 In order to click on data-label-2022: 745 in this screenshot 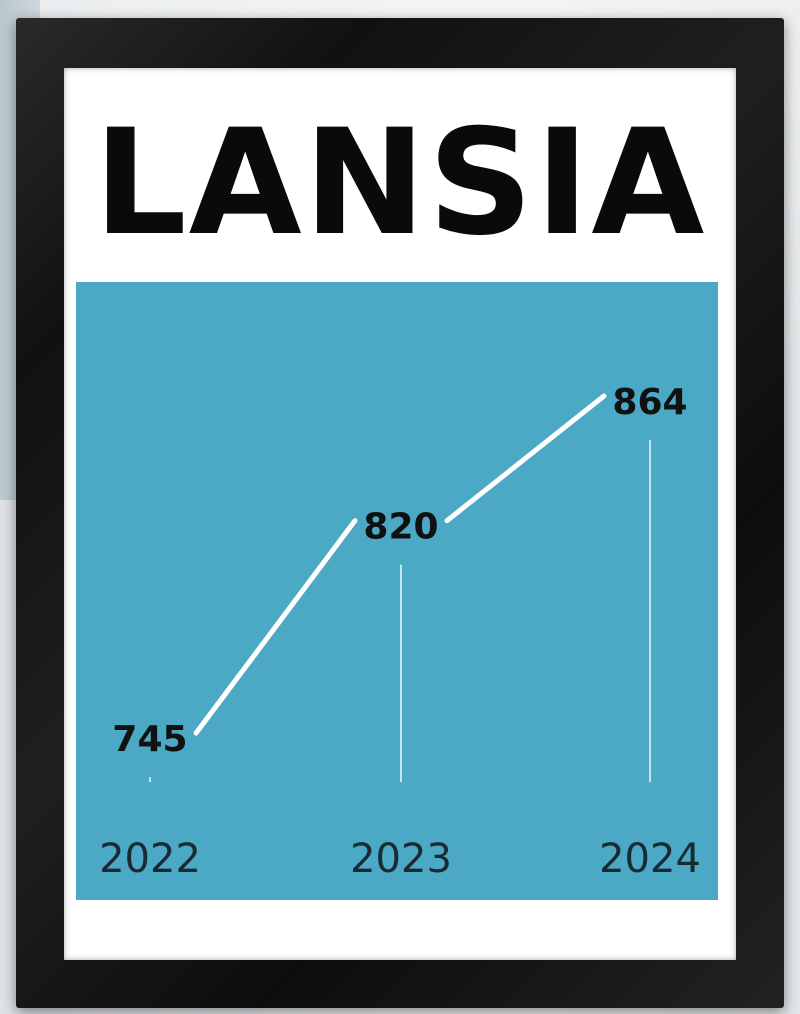, I will do `click(149, 739)`.